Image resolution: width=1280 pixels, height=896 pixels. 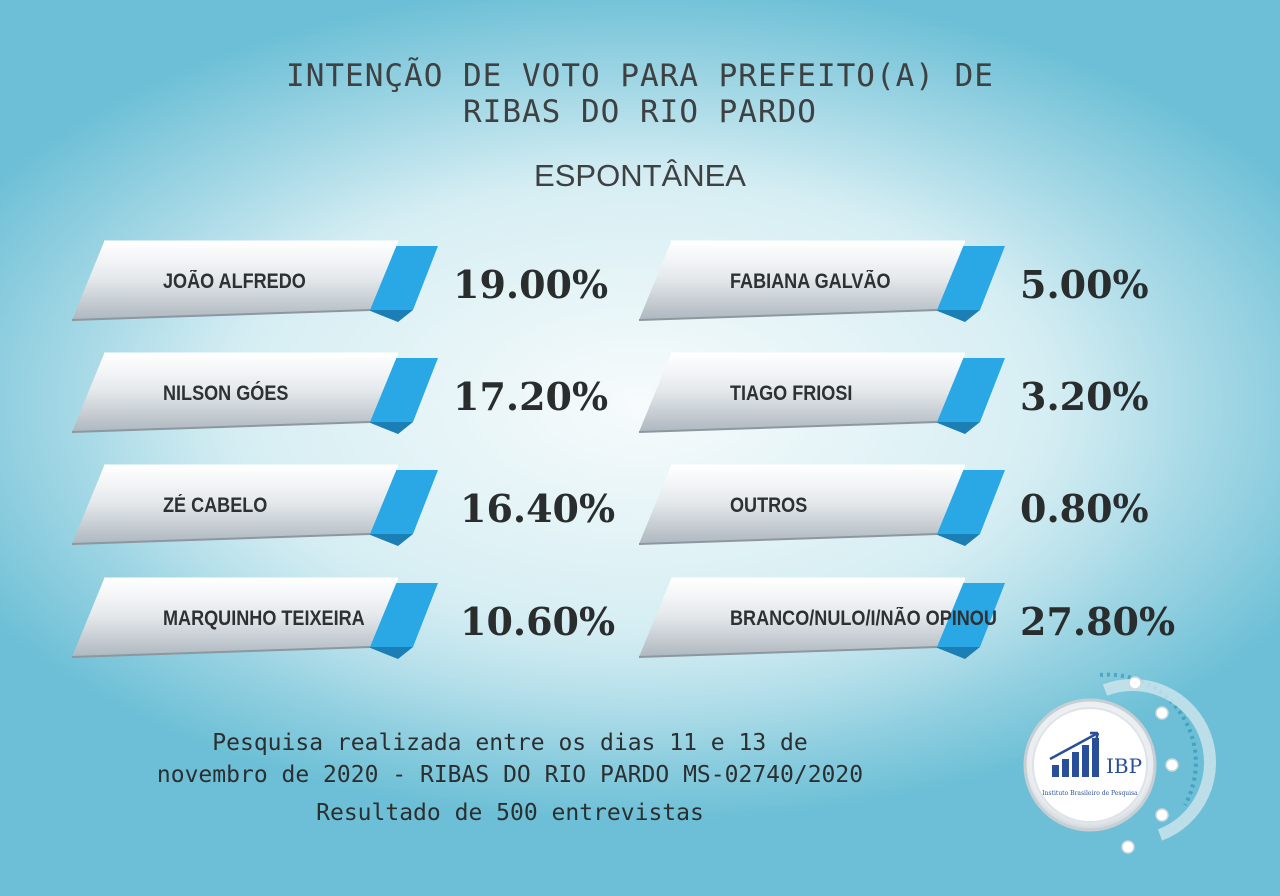 What do you see at coordinates (234, 281) in the screenshot?
I see `candidate-name: JOÃO ALFREDO` at bounding box center [234, 281].